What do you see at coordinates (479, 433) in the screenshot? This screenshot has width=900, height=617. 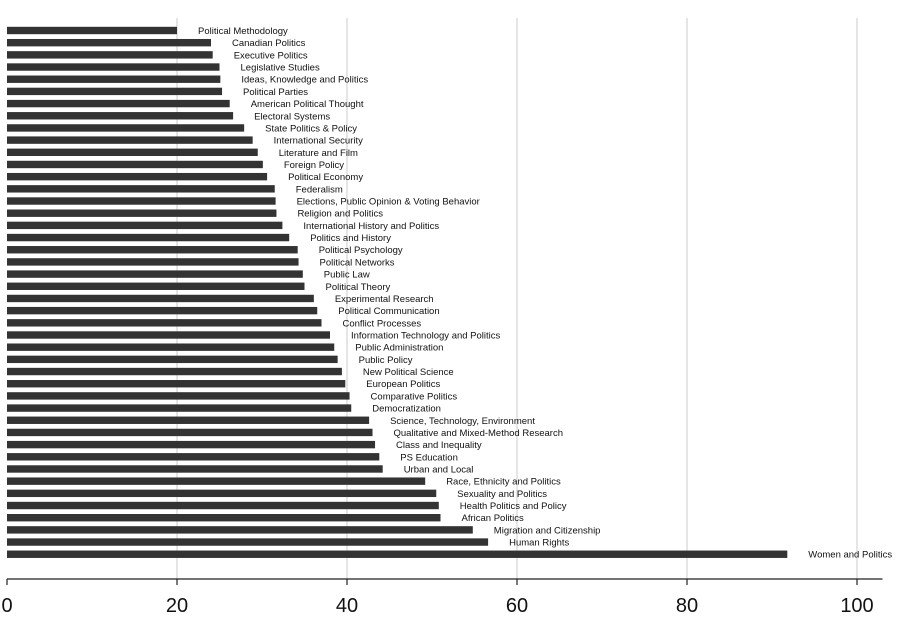 I see `bar-label: Qualitative and Mixed-Method Research` at bounding box center [479, 433].